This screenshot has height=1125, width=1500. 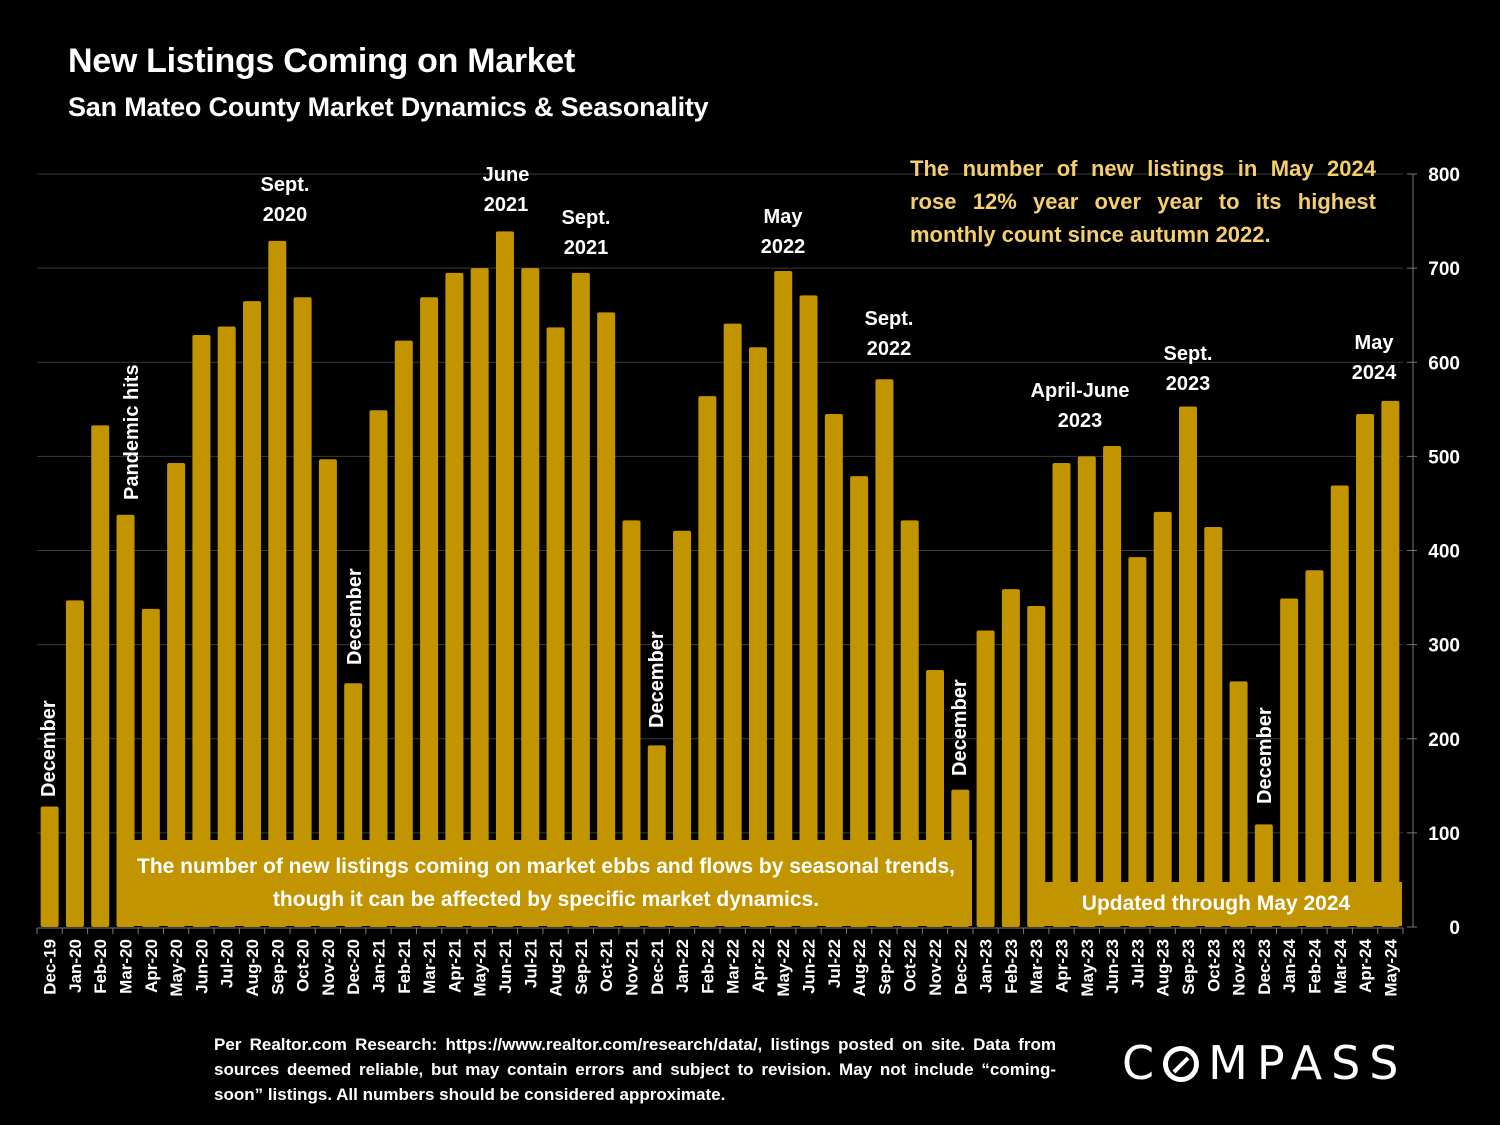 What do you see at coordinates (126, 966) in the screenshot?
I see `x-tick-label: Mar-20` at bounding box center [126, 966].